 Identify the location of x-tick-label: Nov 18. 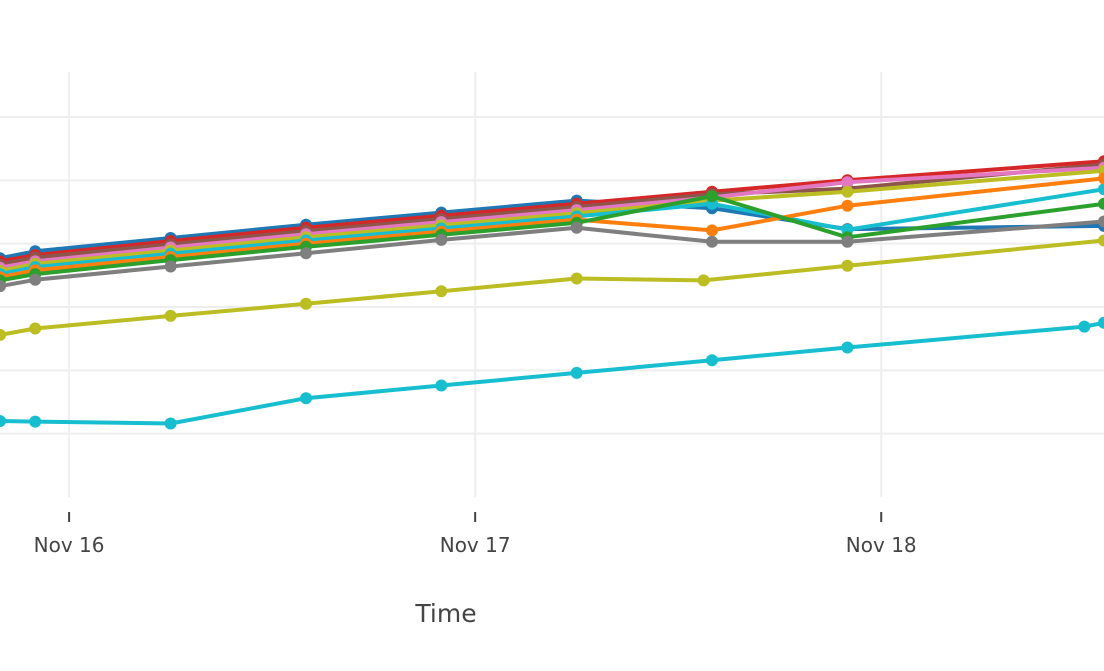
(881, 545).